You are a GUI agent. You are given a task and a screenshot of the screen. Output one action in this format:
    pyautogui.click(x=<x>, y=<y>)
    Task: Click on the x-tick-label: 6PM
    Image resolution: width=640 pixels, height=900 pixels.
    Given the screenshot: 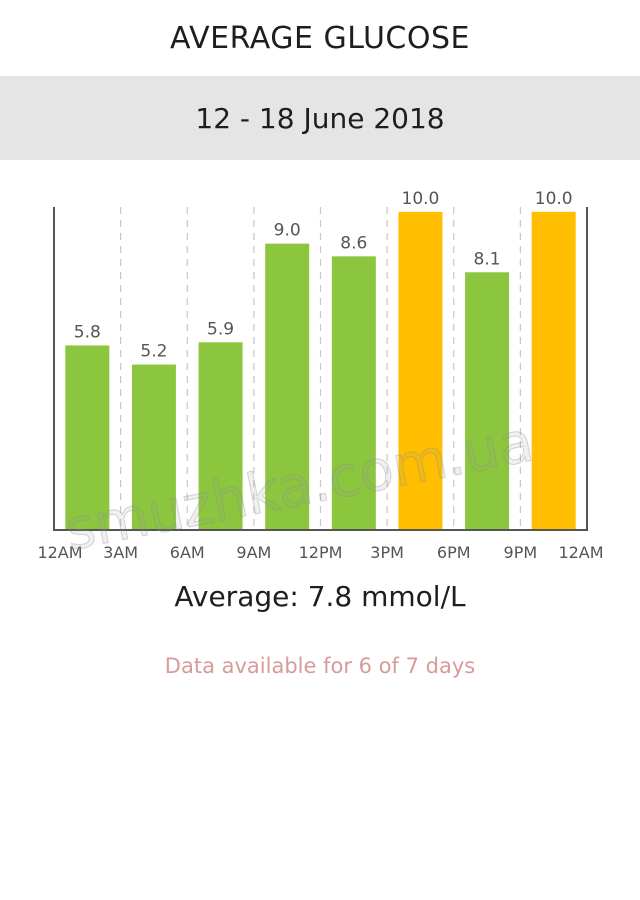 What is the action you would take?
    pyautogui.click(x=454, y=552)
    